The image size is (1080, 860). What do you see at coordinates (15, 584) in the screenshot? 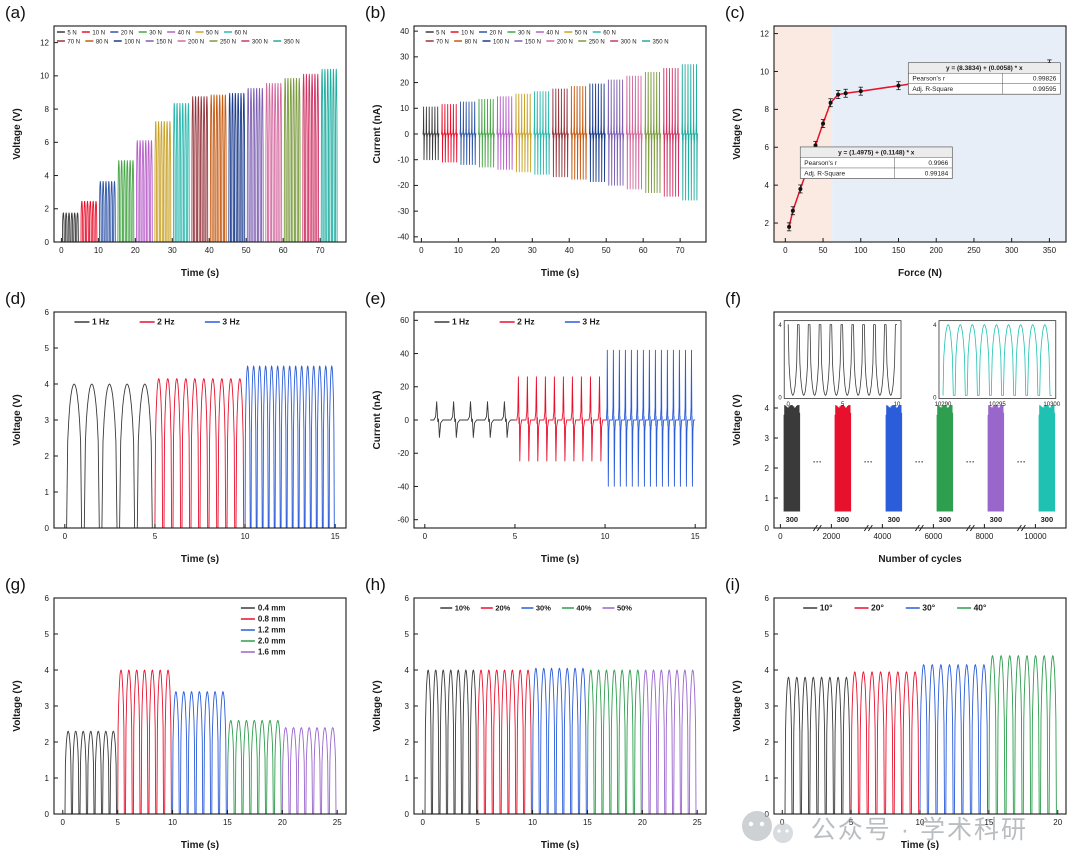
I see `panel-g-label: (g)` at bounding box center [15, 584].